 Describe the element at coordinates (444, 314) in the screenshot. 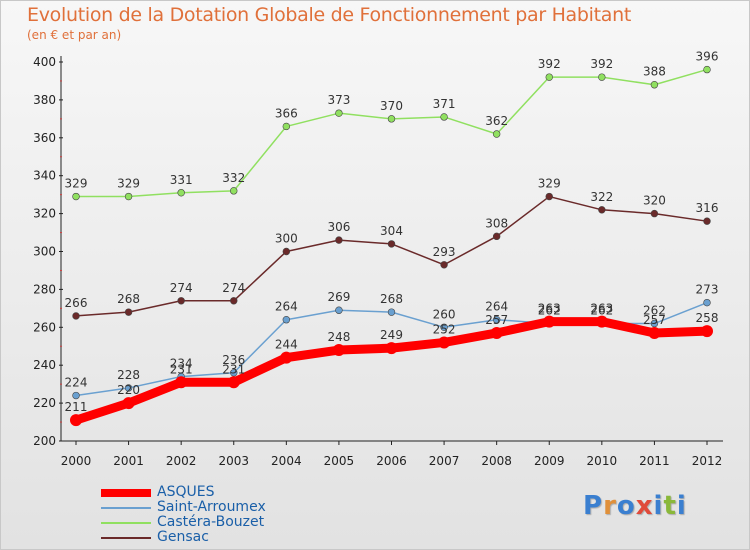

I see `data-label: 260` at that location.